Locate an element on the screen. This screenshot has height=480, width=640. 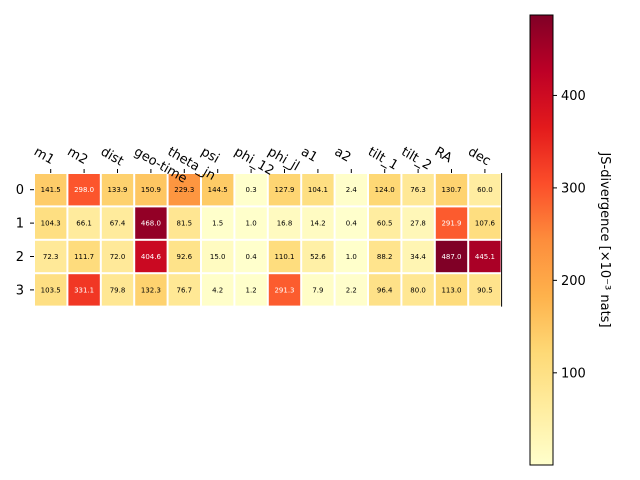
x-tick-label: tilt_1 is located at coordinates (382, 158).